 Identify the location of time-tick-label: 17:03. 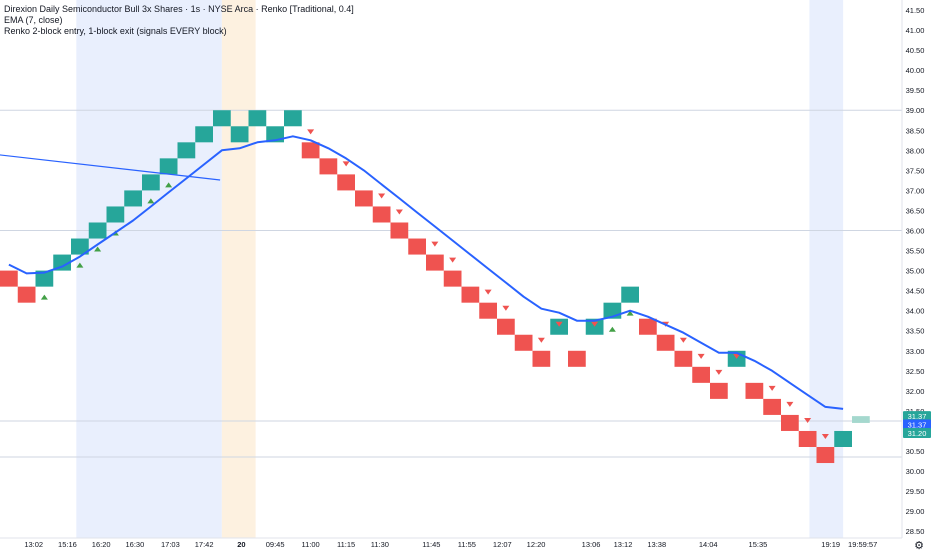
(170, 544).